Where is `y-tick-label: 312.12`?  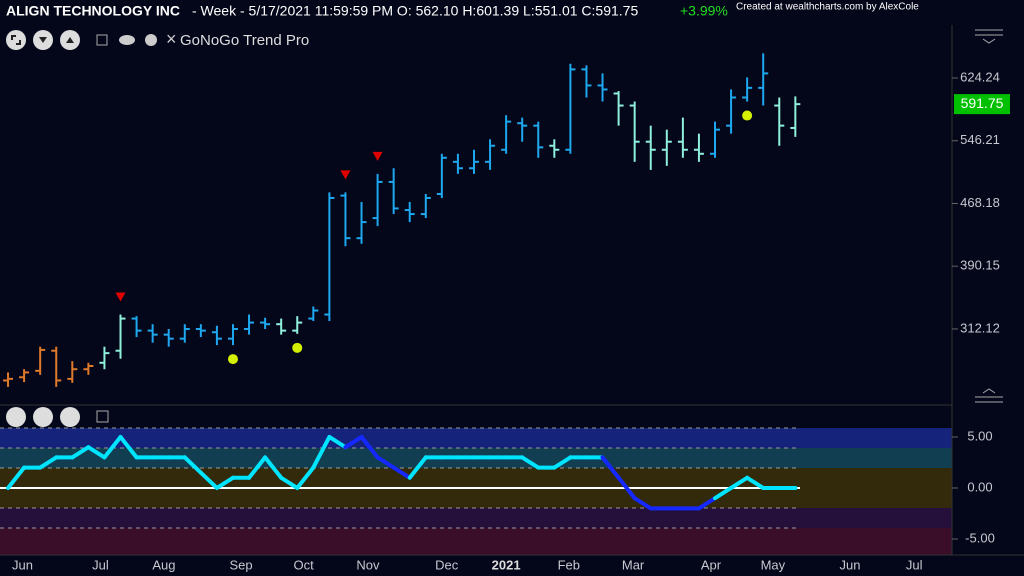 y-tick-label: 312.12 is located at coordinates (980, 327).